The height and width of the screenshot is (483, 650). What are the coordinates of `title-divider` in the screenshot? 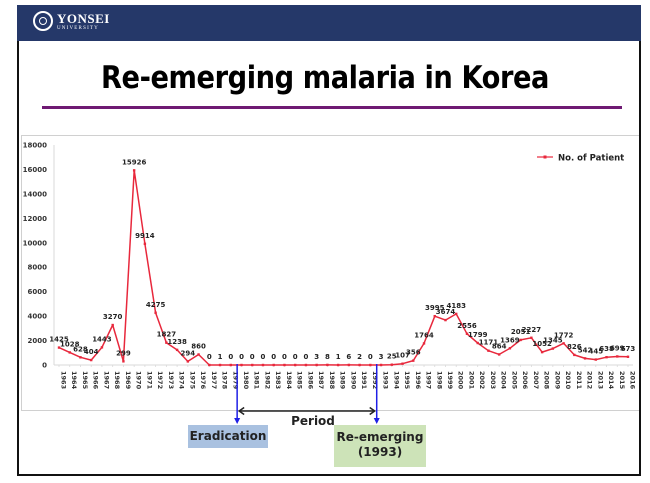 It's located at (332, 107).